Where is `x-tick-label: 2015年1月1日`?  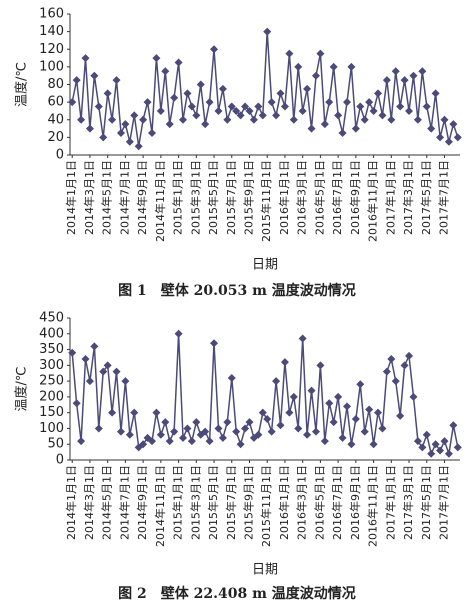
x-tick-label: 2015年1月1日 is located at coordinates (178, 502).